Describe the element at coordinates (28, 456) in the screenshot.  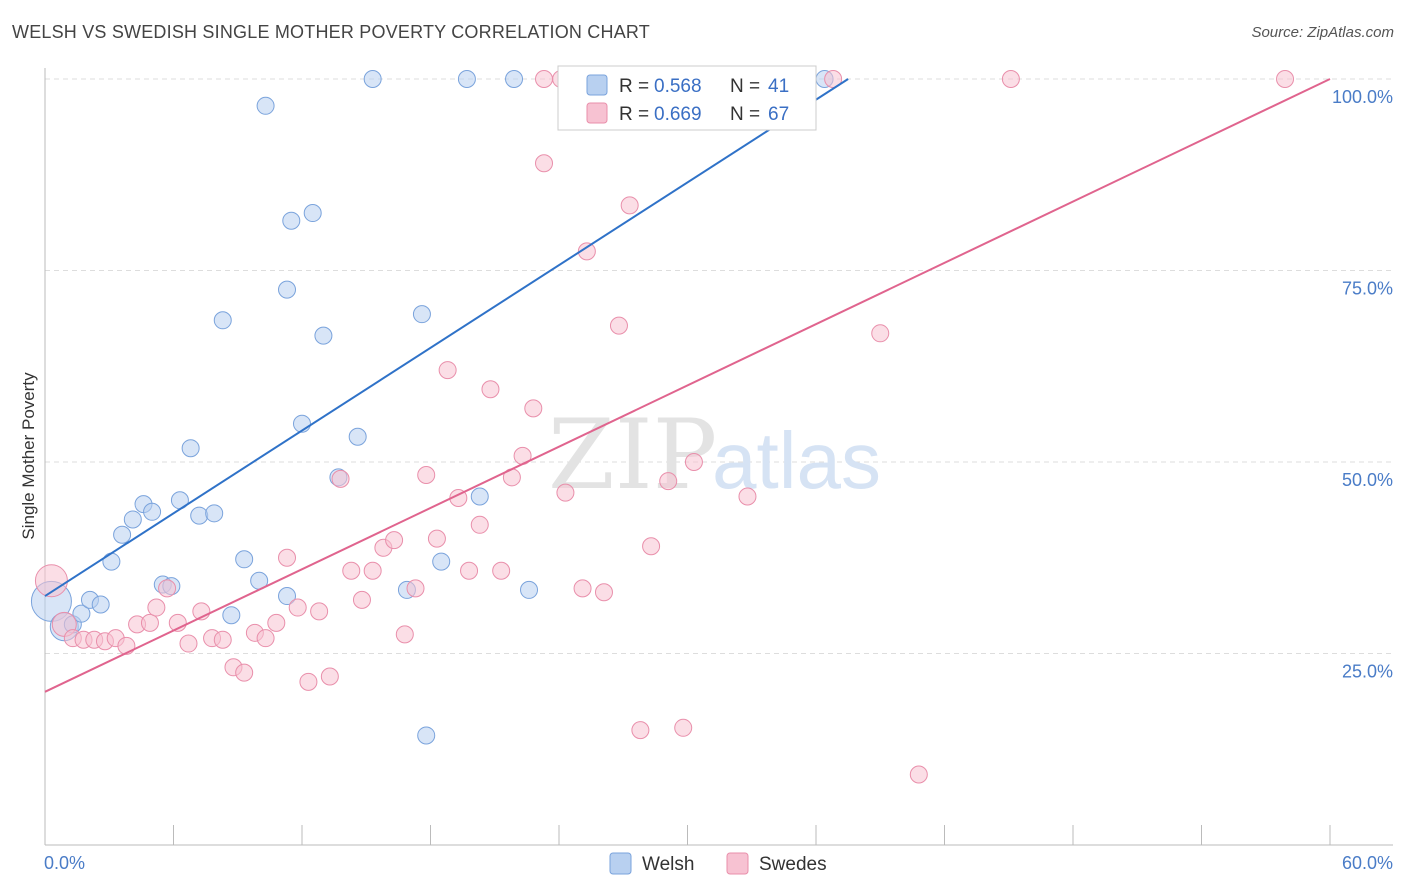
I see `y-axis-title: Single Mother Poverty` at that location.